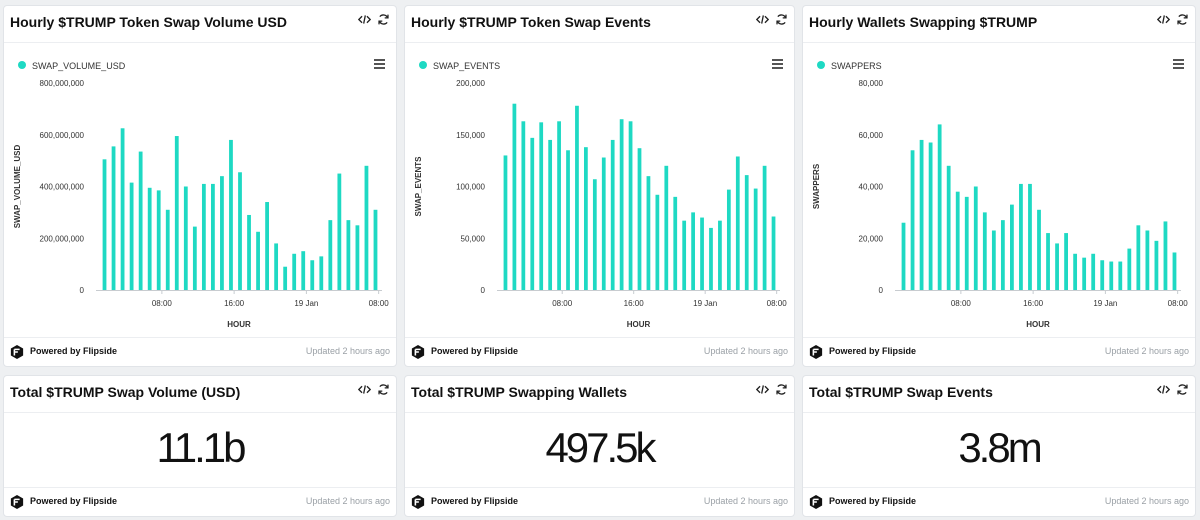 This screenshot has height=520, width=1200. Describe the element at coordinates (856, 66) in the screenshot. I see `legend-label: SWAPPERS` at that location.